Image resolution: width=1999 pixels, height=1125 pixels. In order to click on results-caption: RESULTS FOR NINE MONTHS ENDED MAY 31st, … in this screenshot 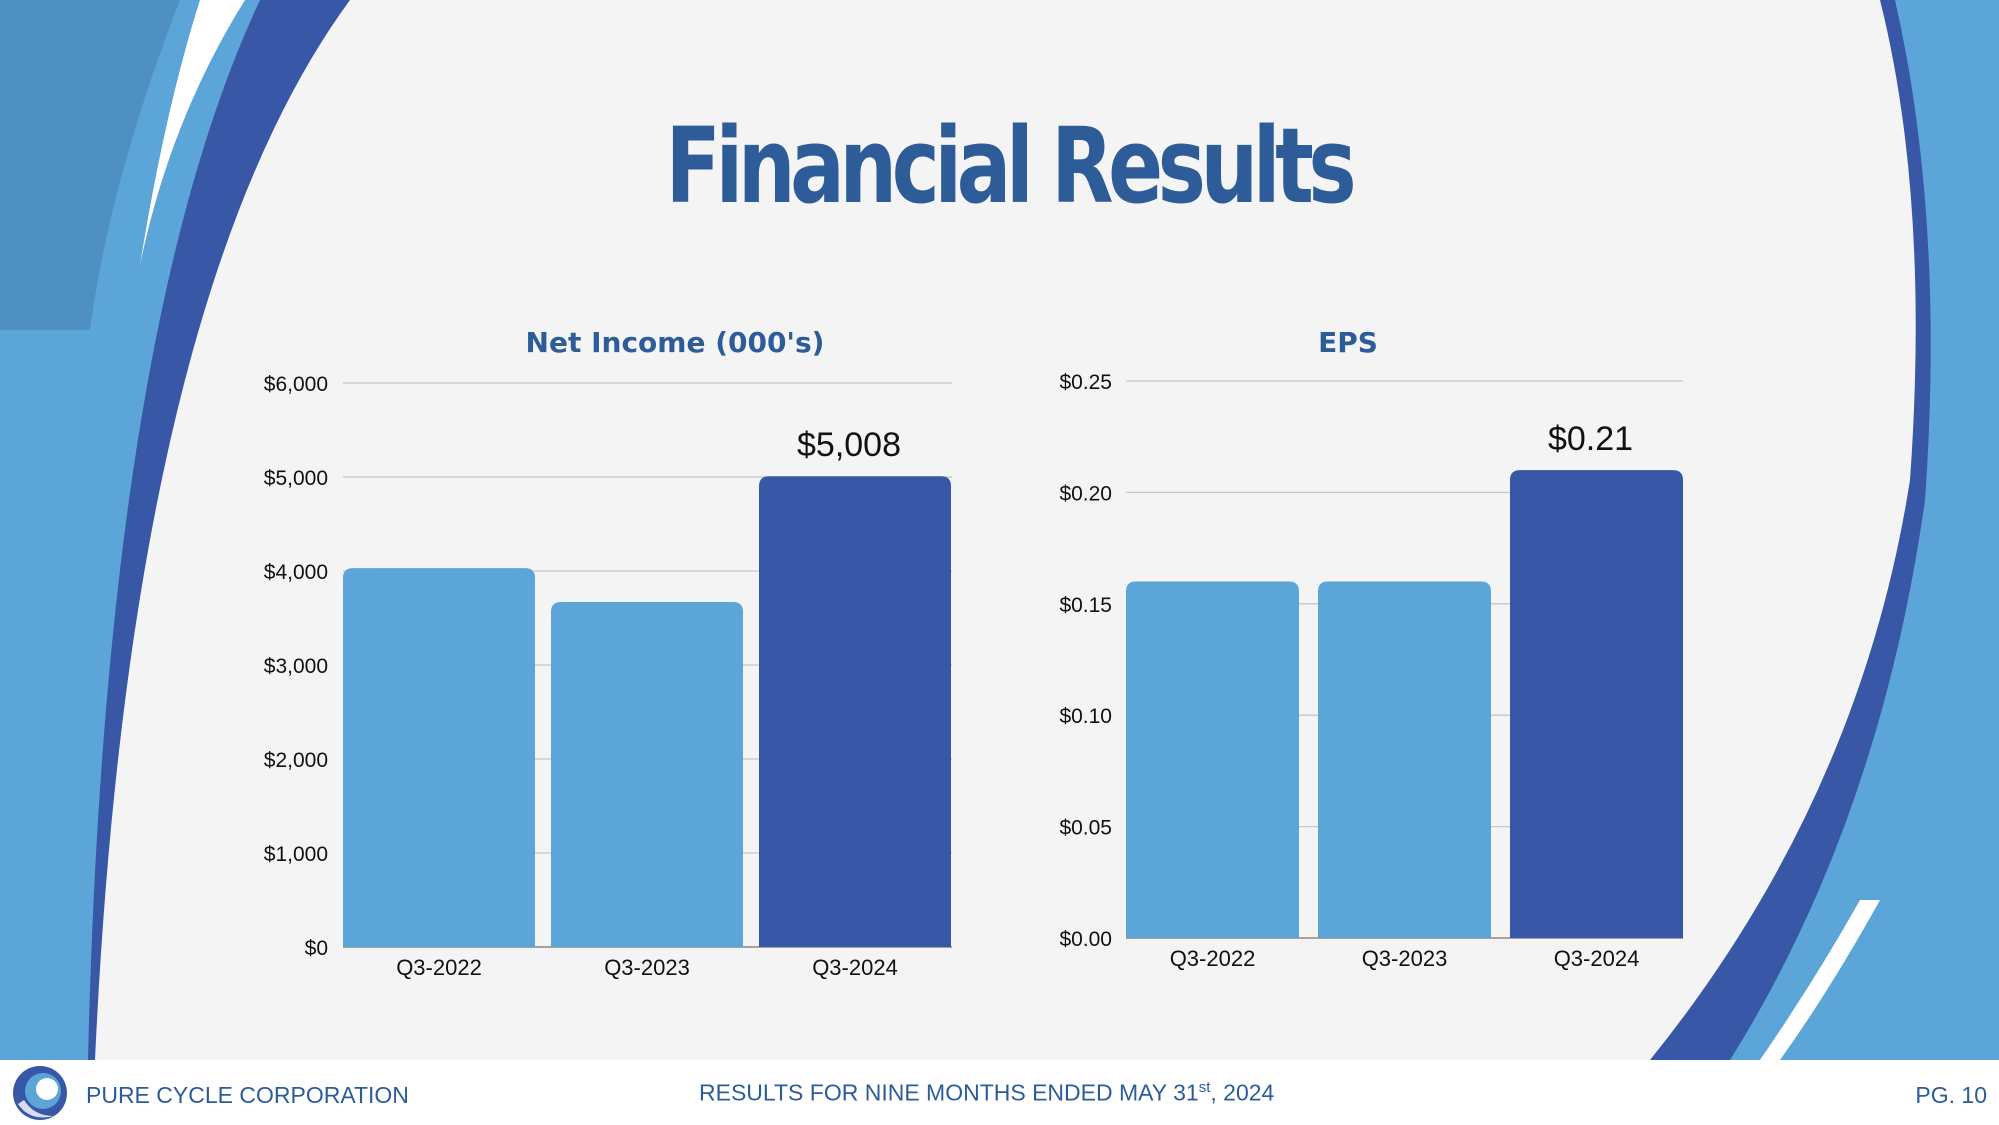, I will do `click(986, 1093)`.